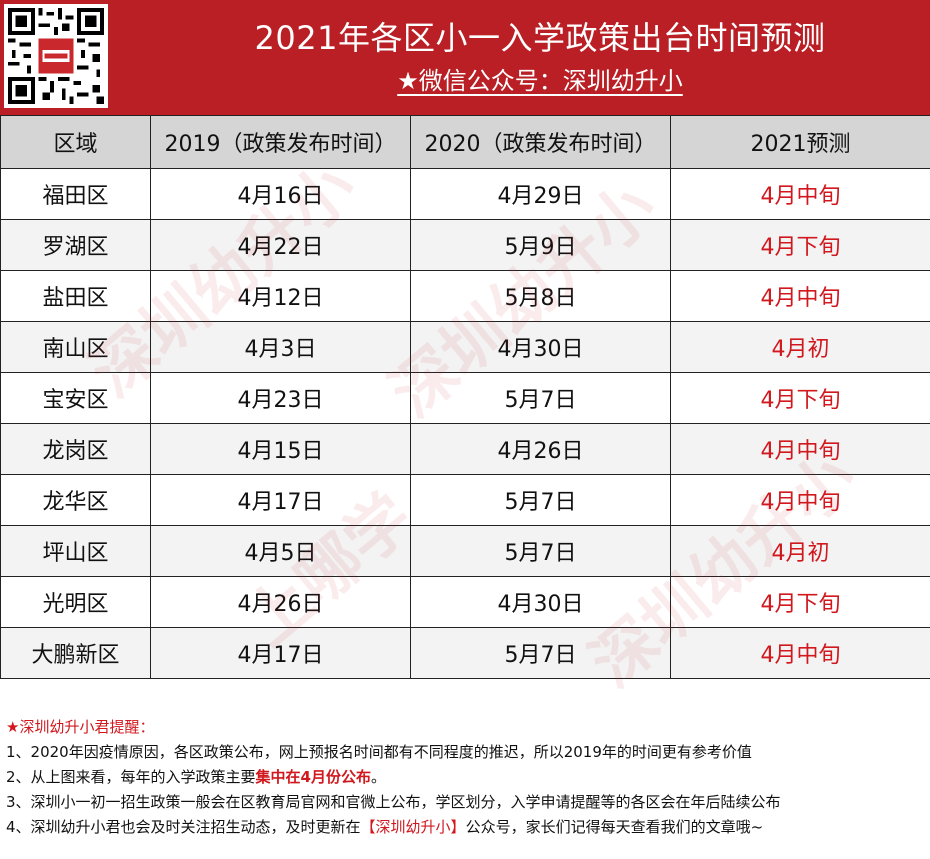 The image size is (930, 859). What do you see at coordinates (280, 245) in the screenshot?
I see `date-2019-cell: 4月22日` at bounding box center [280, 245].